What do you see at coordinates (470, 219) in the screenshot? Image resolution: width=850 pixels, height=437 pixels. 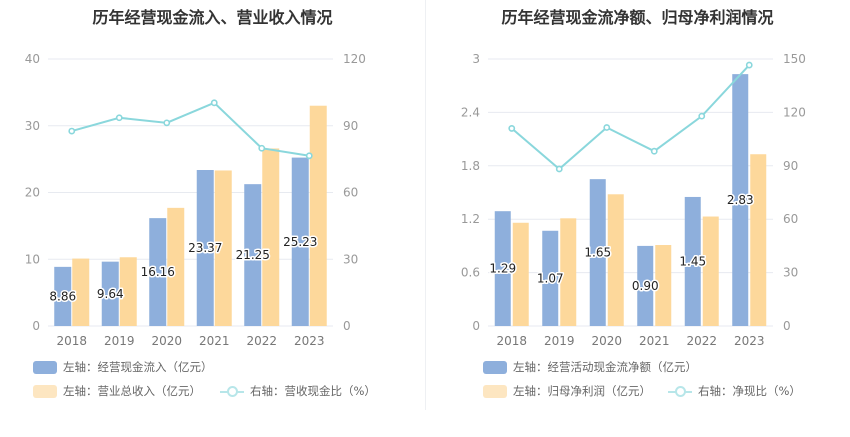 I see `left-axis-tick-label: 1.2` at bounding box center [470, 219].